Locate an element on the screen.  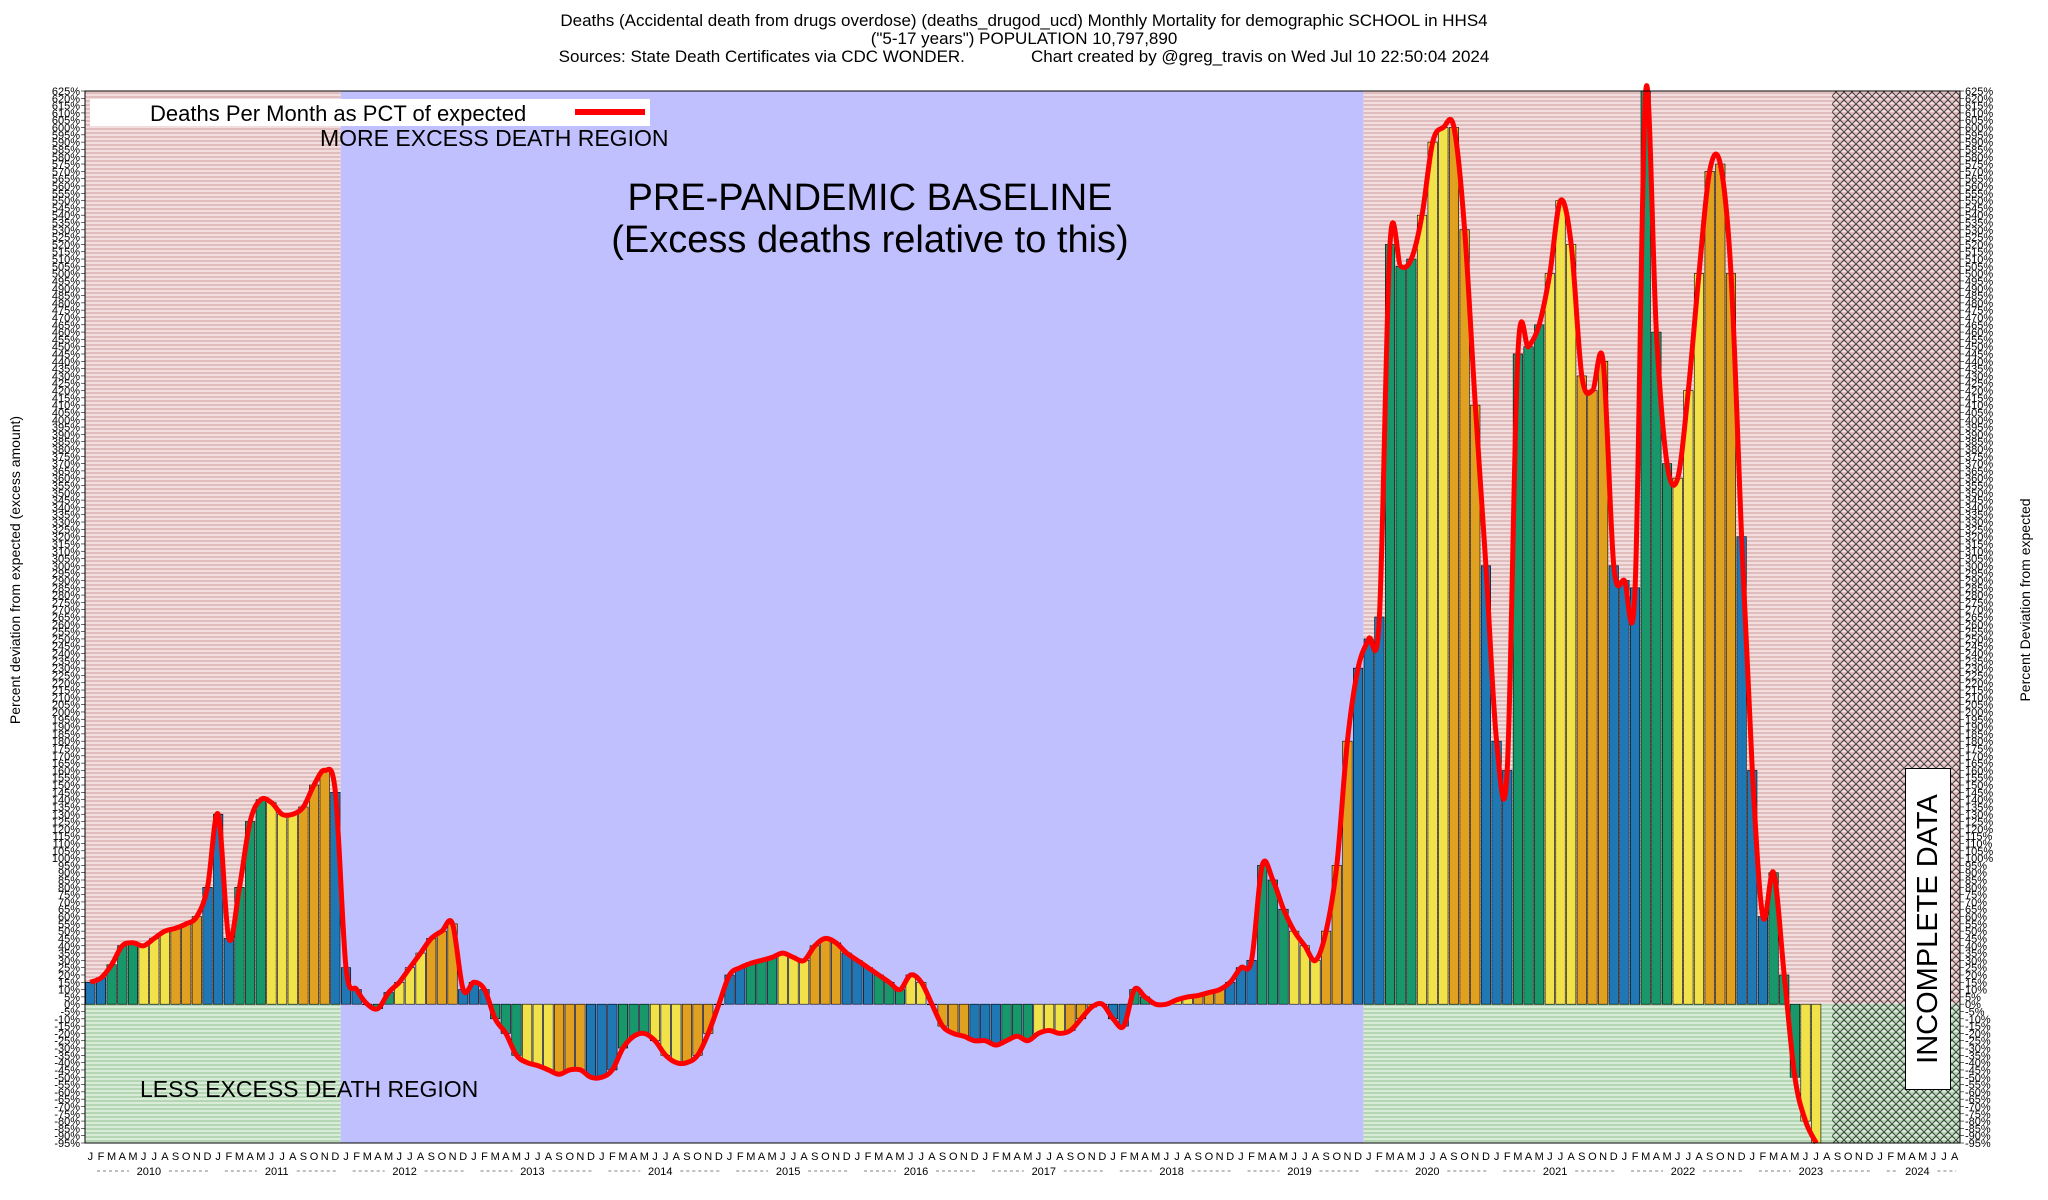
y-tick-label: 305% is located at coordinates (1979, 560).